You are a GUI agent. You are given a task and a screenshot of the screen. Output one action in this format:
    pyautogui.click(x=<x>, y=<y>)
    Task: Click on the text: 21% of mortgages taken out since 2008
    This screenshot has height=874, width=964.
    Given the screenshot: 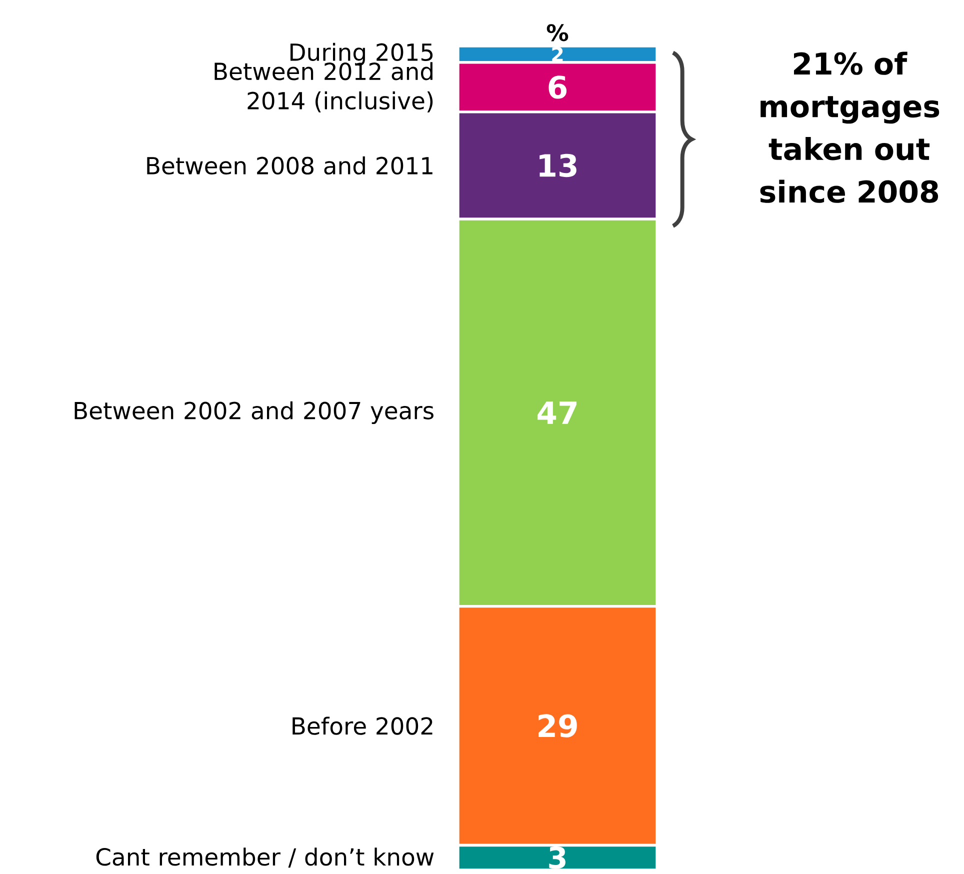 What is the action you would take?
    pyautogui.click(x=850, y=127)
    